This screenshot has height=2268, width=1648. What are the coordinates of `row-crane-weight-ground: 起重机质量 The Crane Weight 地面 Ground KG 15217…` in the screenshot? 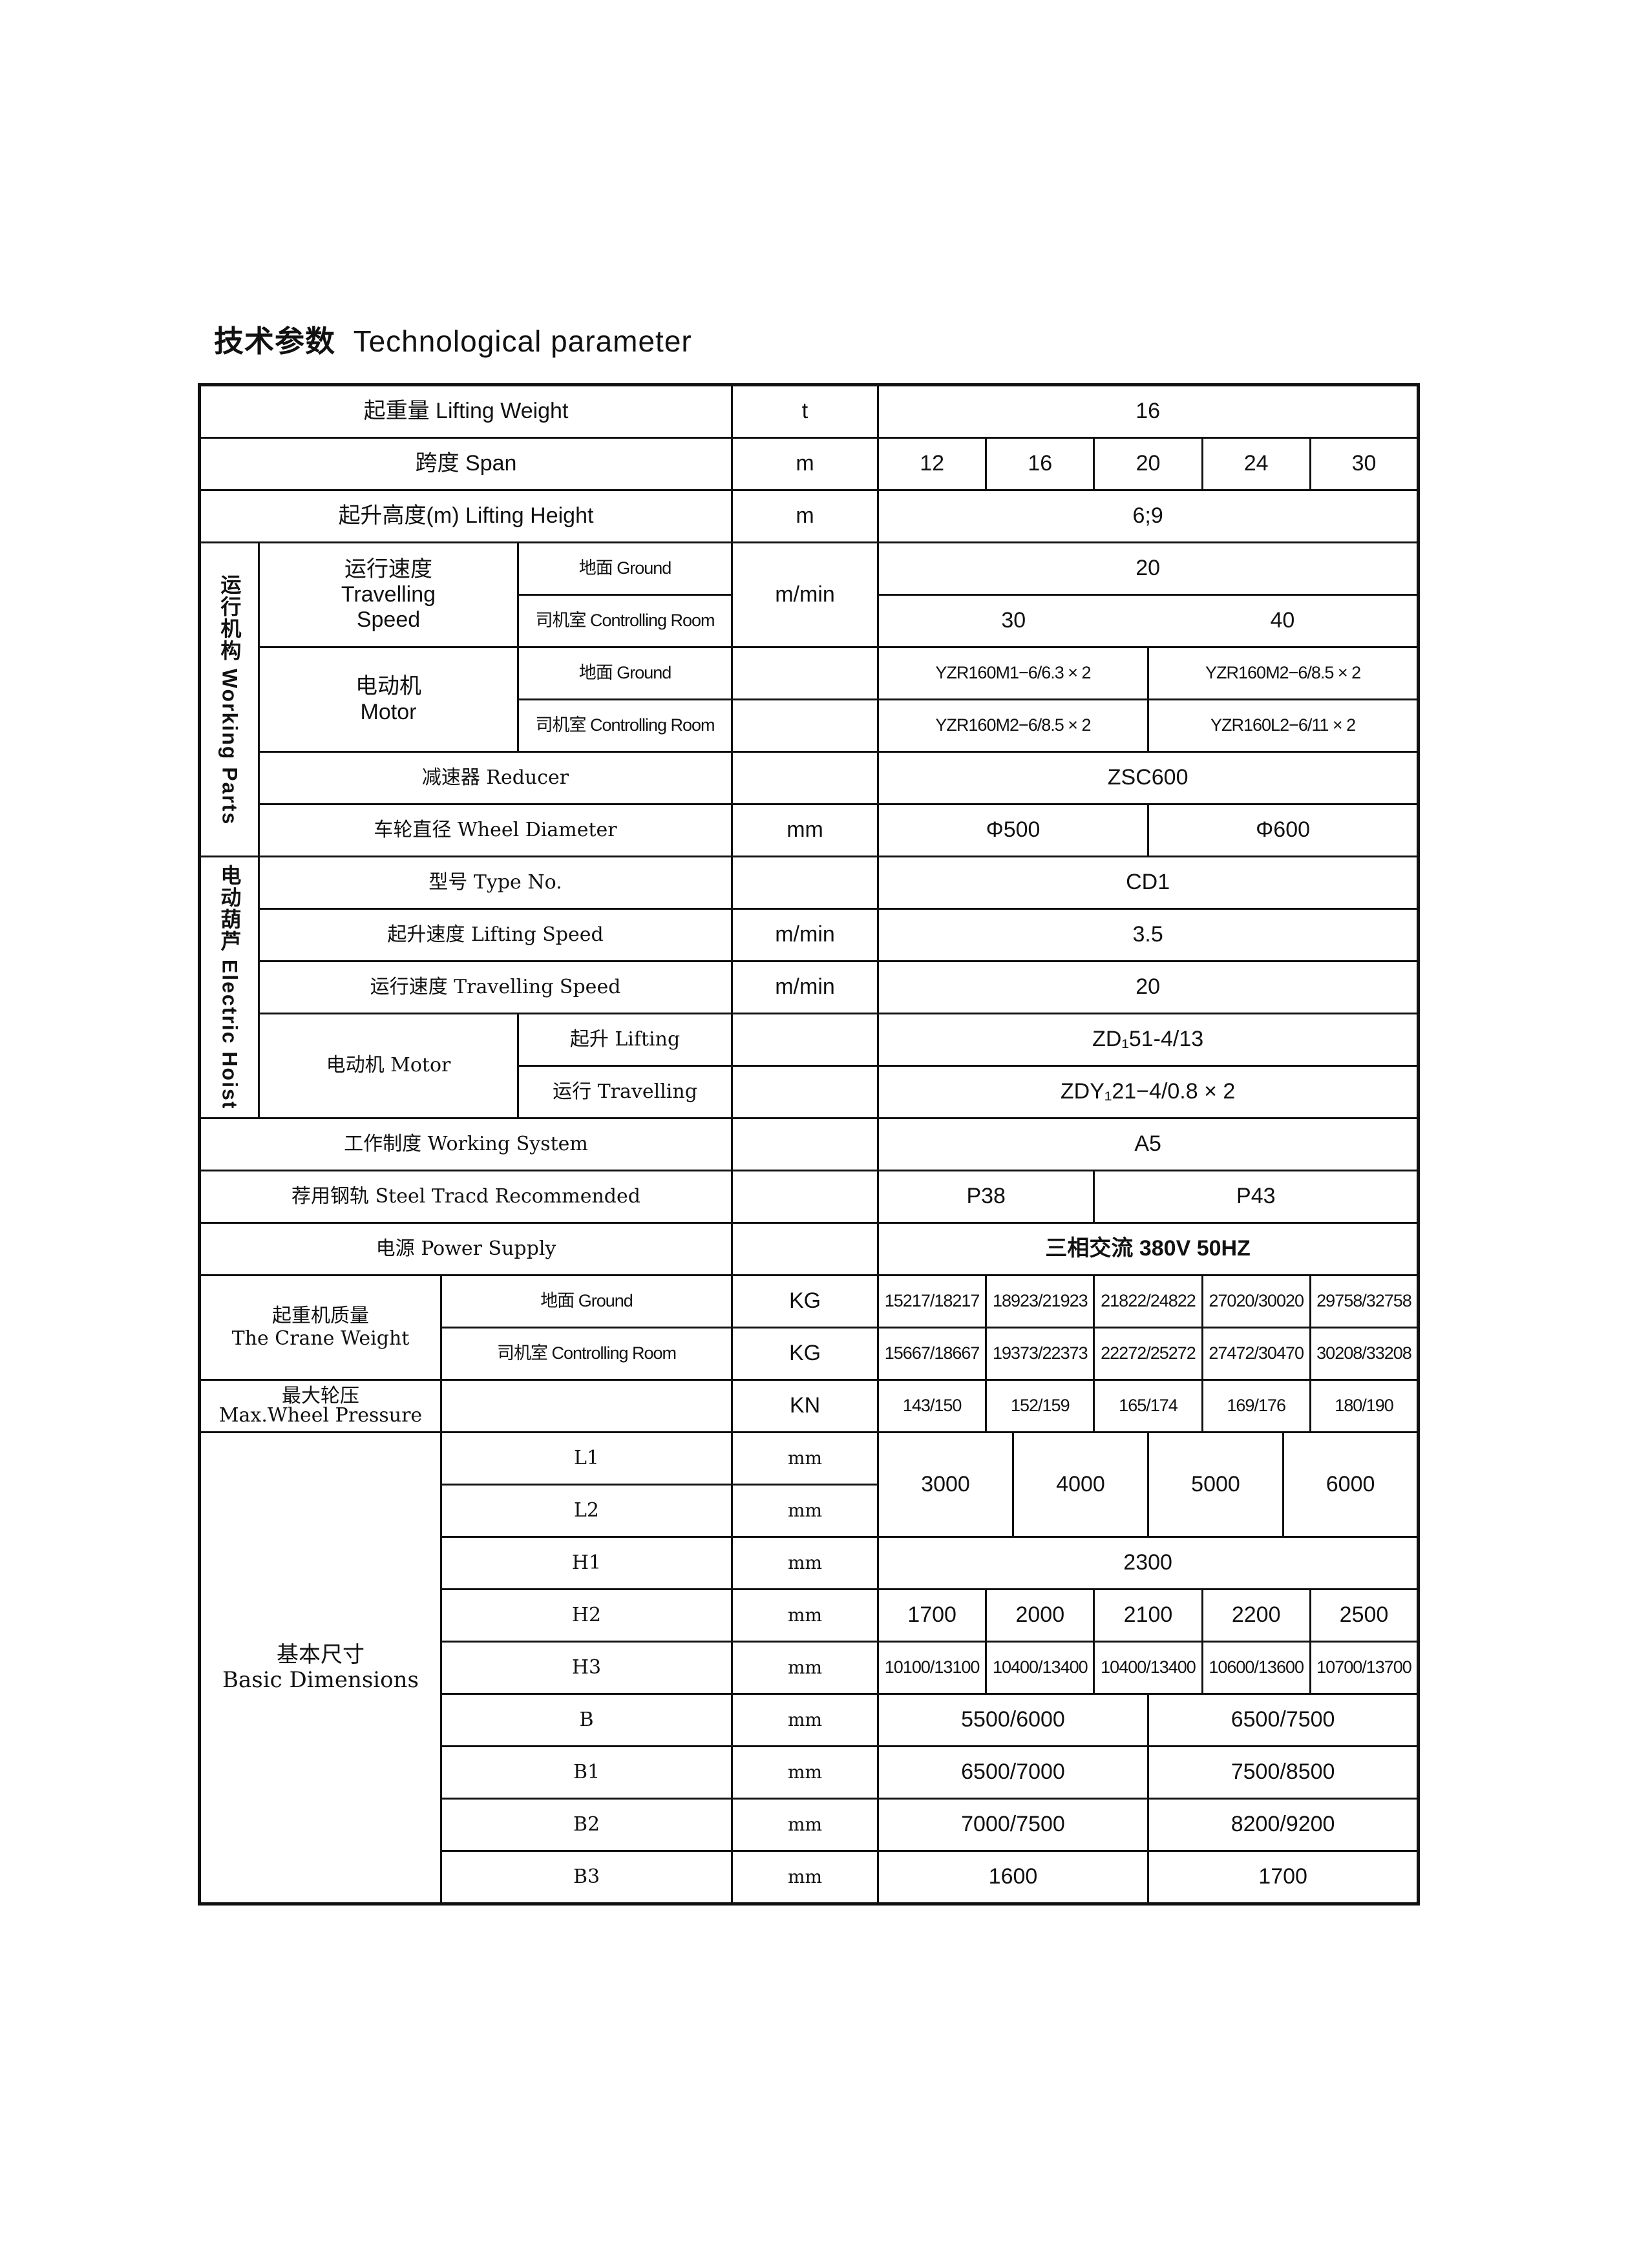 It's located at (809, 1328).